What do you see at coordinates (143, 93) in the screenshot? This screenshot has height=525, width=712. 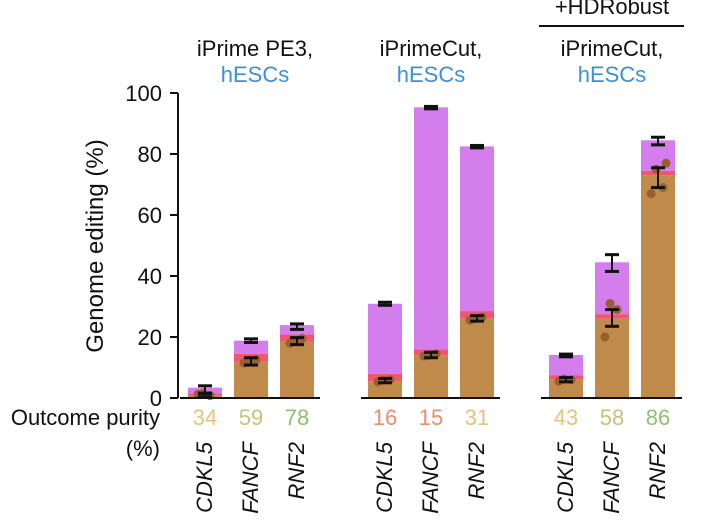 I see `y-tick-label: 100` at bounding box center [143, 93].